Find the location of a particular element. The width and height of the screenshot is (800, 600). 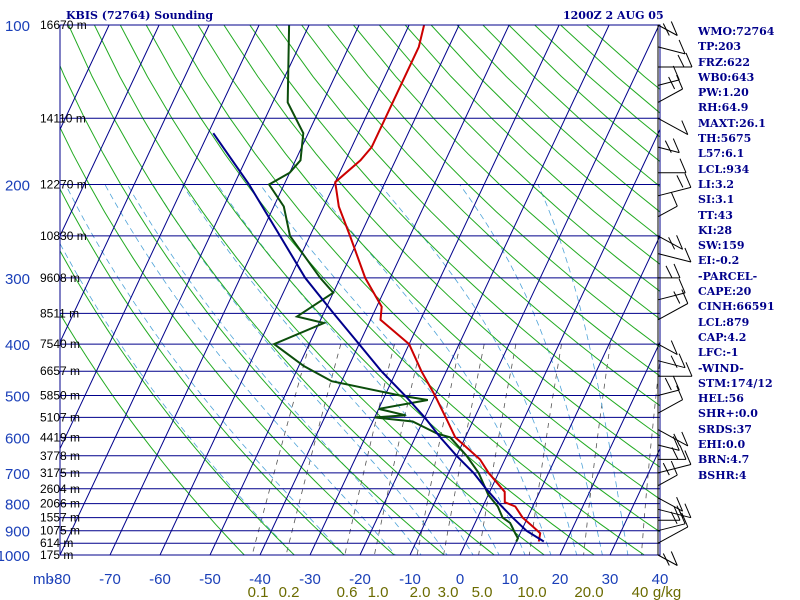

pressure-tick-label: 1000 is located at coordinates (15, 556).